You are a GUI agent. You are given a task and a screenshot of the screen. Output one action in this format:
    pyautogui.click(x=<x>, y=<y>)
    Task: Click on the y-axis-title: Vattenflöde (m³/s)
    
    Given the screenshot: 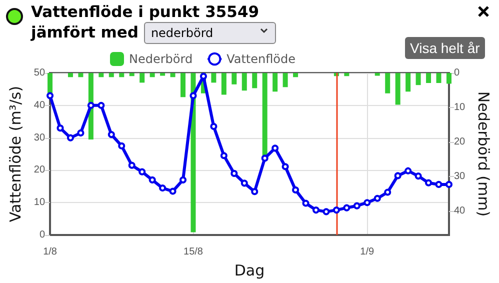 What is the action you would take?
    pyautogui.click(x=15, y=154)
    